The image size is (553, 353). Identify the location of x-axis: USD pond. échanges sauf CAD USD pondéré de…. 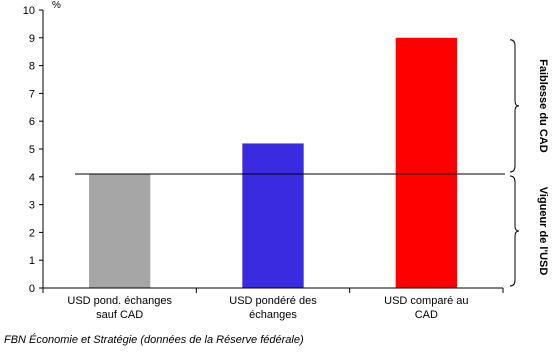
(273, 304).